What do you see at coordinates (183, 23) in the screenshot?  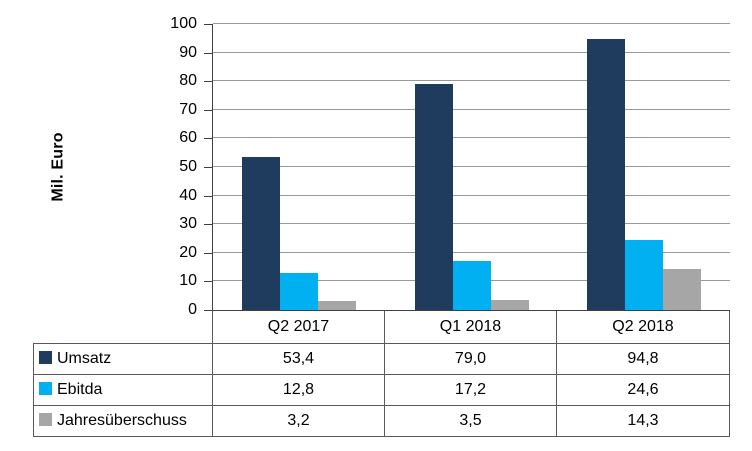 I see `y-tick-label-100: 100` at bounding box center [183, 23].